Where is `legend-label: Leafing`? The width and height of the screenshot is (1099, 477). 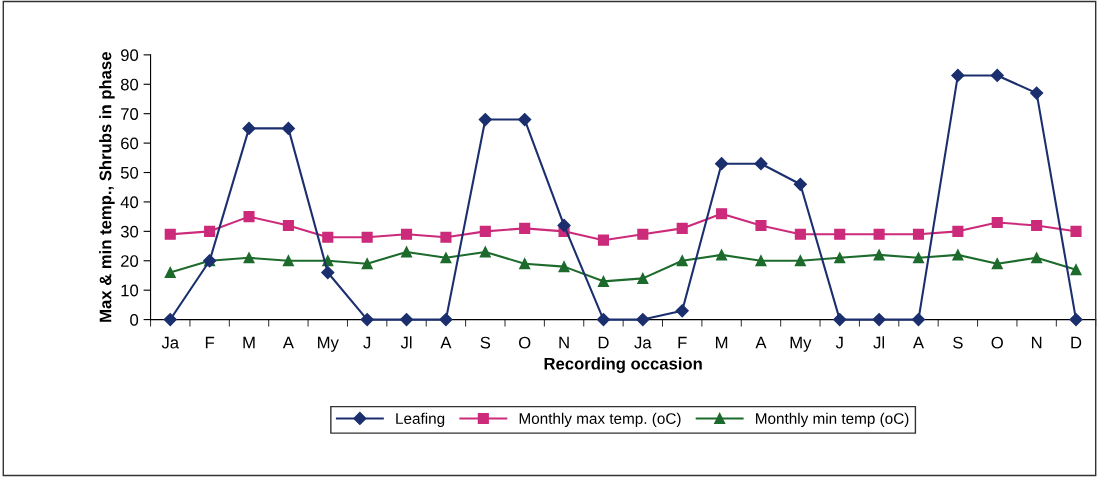
legend-label: Leafing is located at coordinates (420, 419).